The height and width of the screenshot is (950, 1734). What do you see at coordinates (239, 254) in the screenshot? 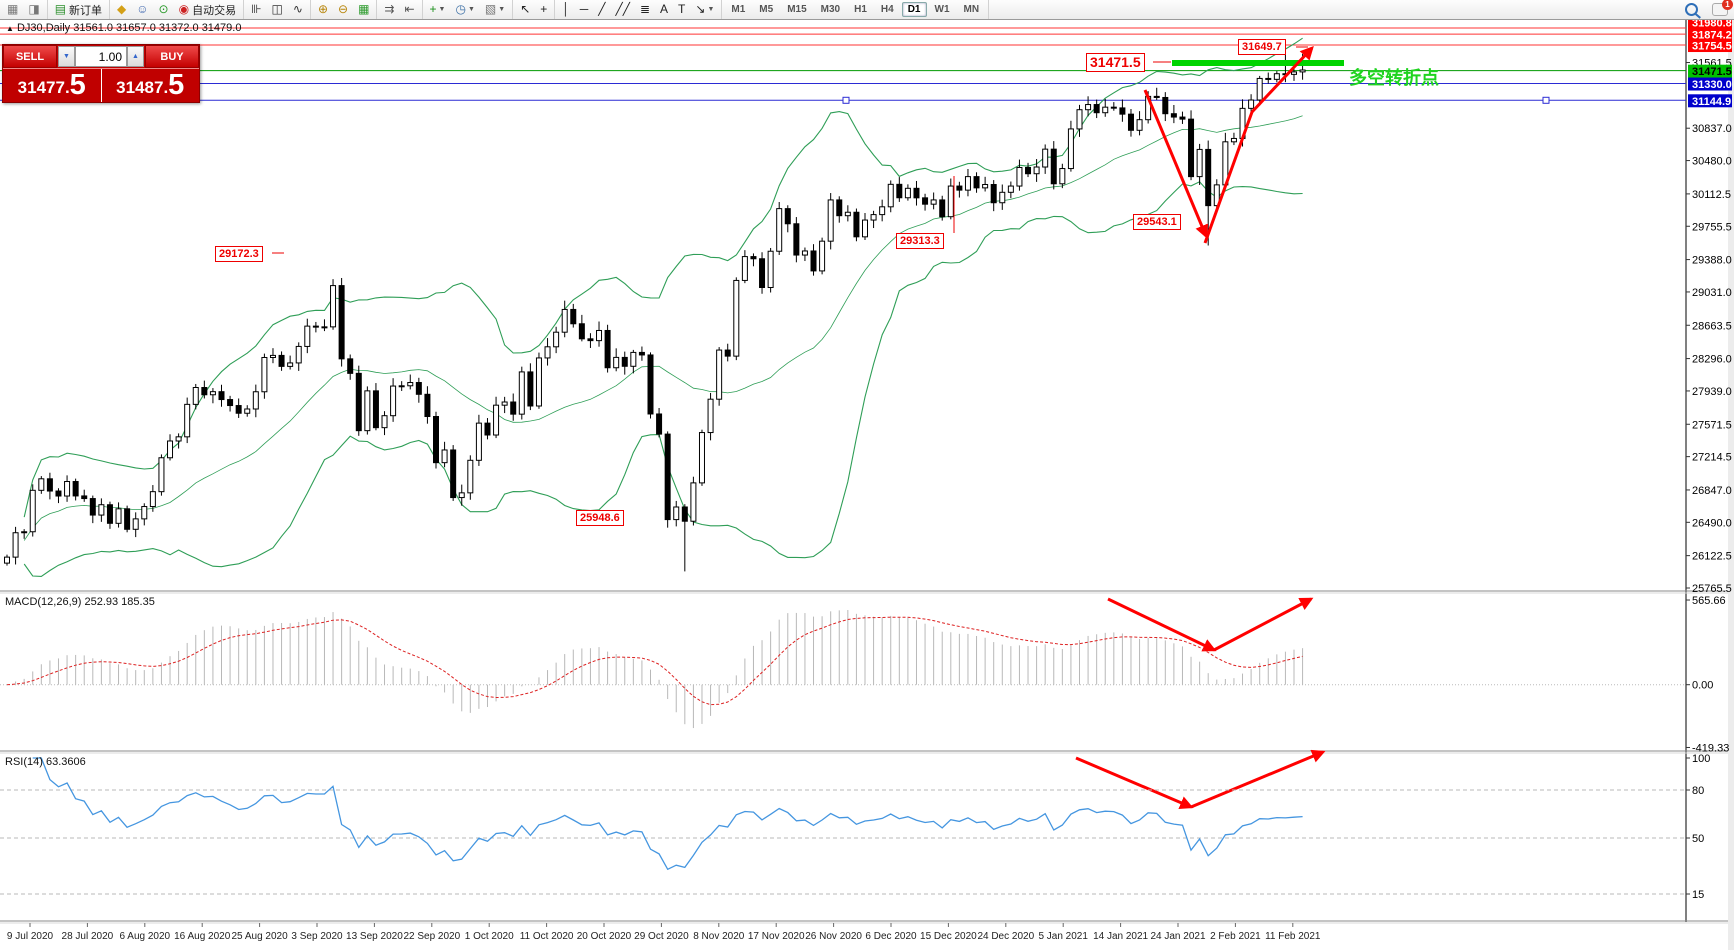
I see `price-annotation: 29172.3` at bounding box center [239, 254].